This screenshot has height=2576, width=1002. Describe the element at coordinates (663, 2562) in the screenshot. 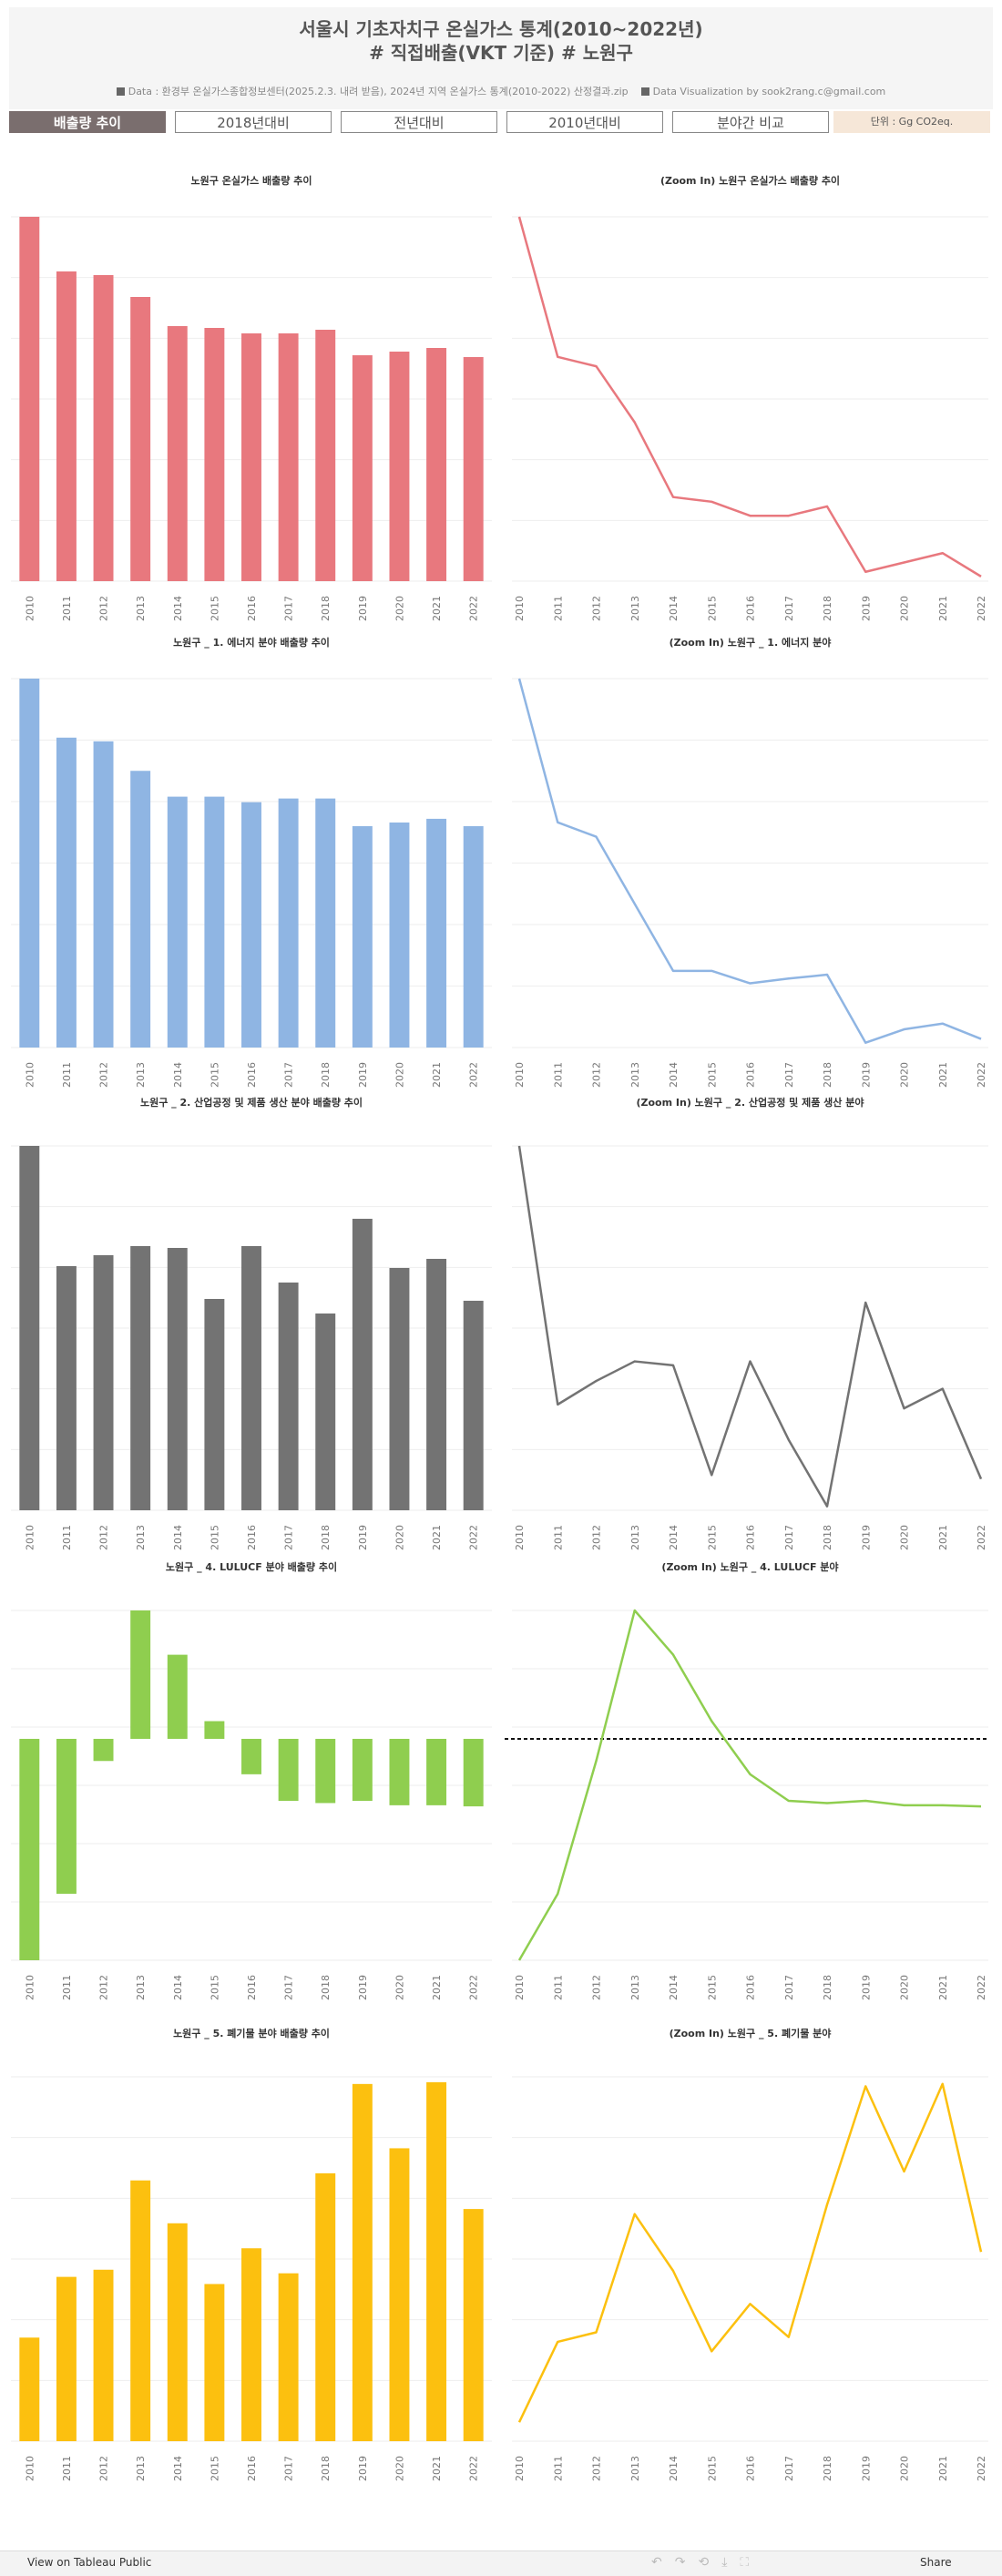

I see `undo-icon: ↶` at that location.